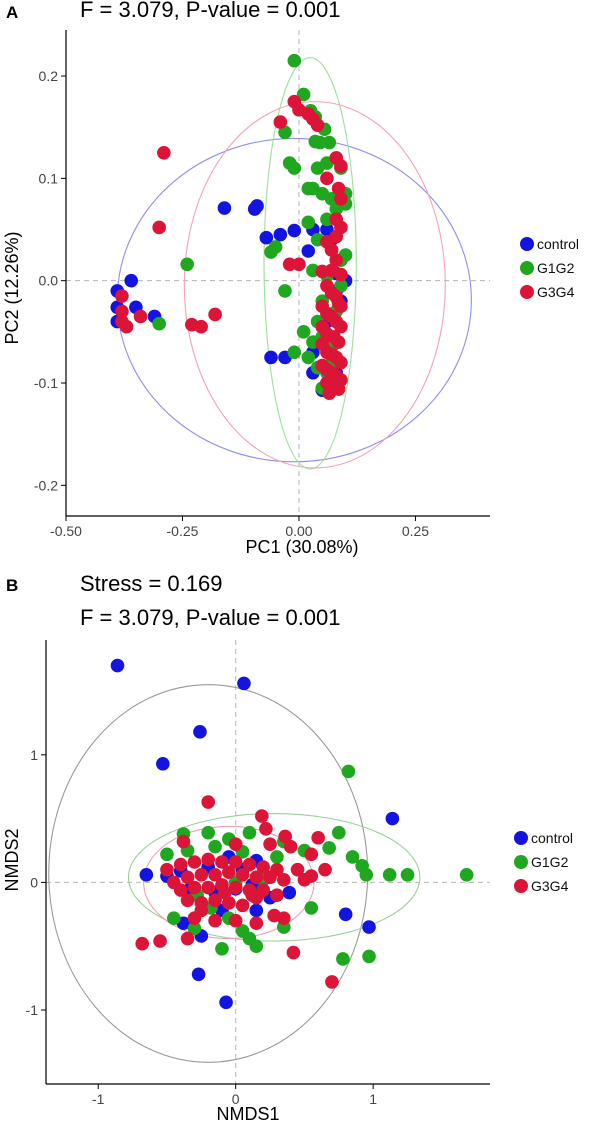  I want to click on pca-legend: control G1G2 G3G4, so click(549, 268).